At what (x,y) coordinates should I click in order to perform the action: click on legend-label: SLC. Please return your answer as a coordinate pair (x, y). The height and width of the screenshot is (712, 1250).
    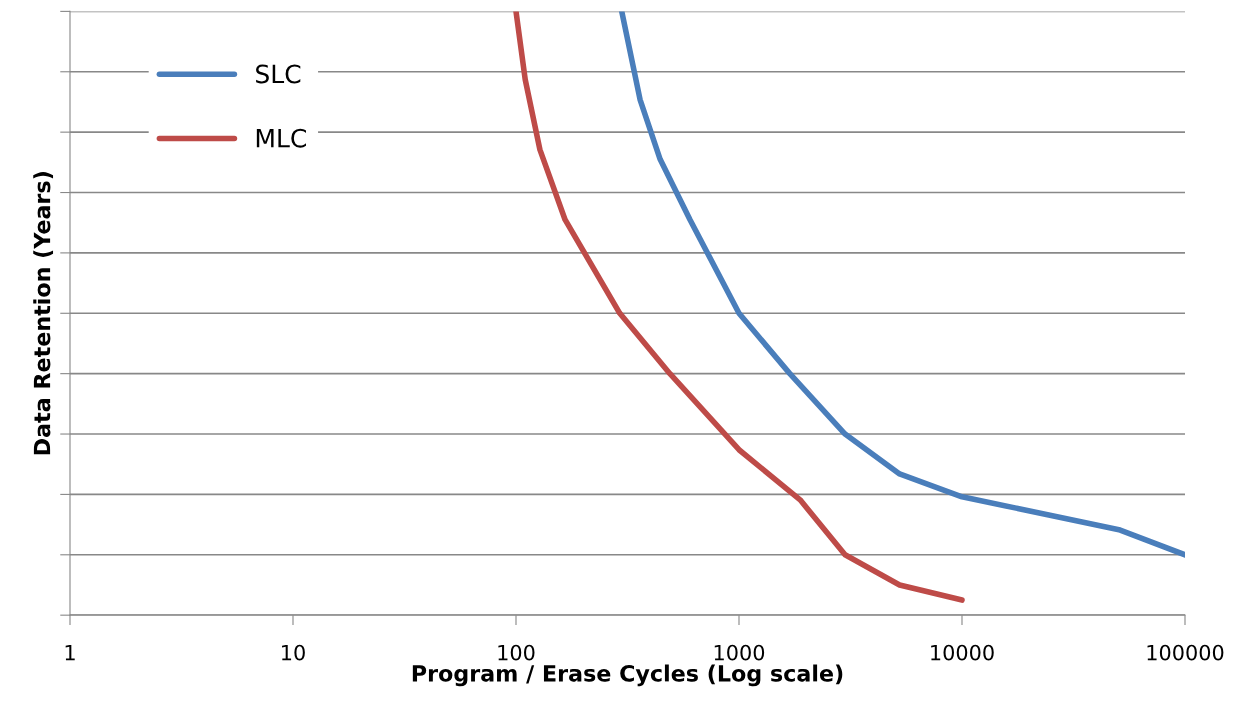
    Looking at the image, I should click on (278, 74).